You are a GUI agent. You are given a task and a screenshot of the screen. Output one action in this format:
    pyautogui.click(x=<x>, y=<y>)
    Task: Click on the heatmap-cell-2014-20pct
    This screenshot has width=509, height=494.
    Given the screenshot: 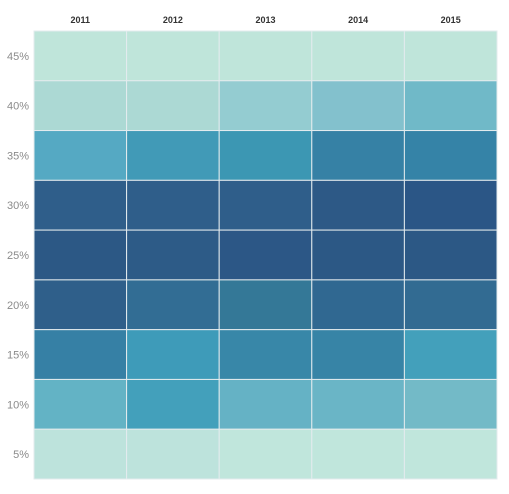 What is the action you would take?
    pyautogui.click(x=358, y=305)
    